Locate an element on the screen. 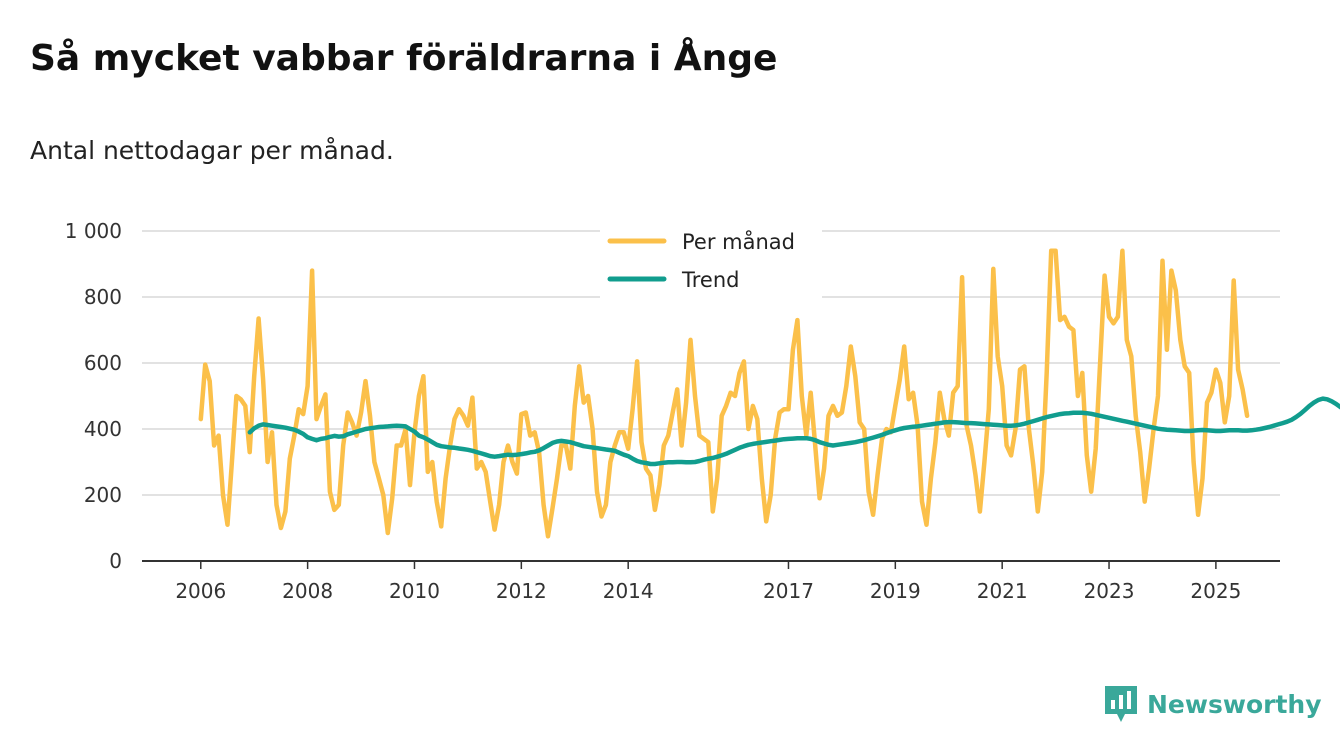  legend-background is located at coordinates (711, 260).